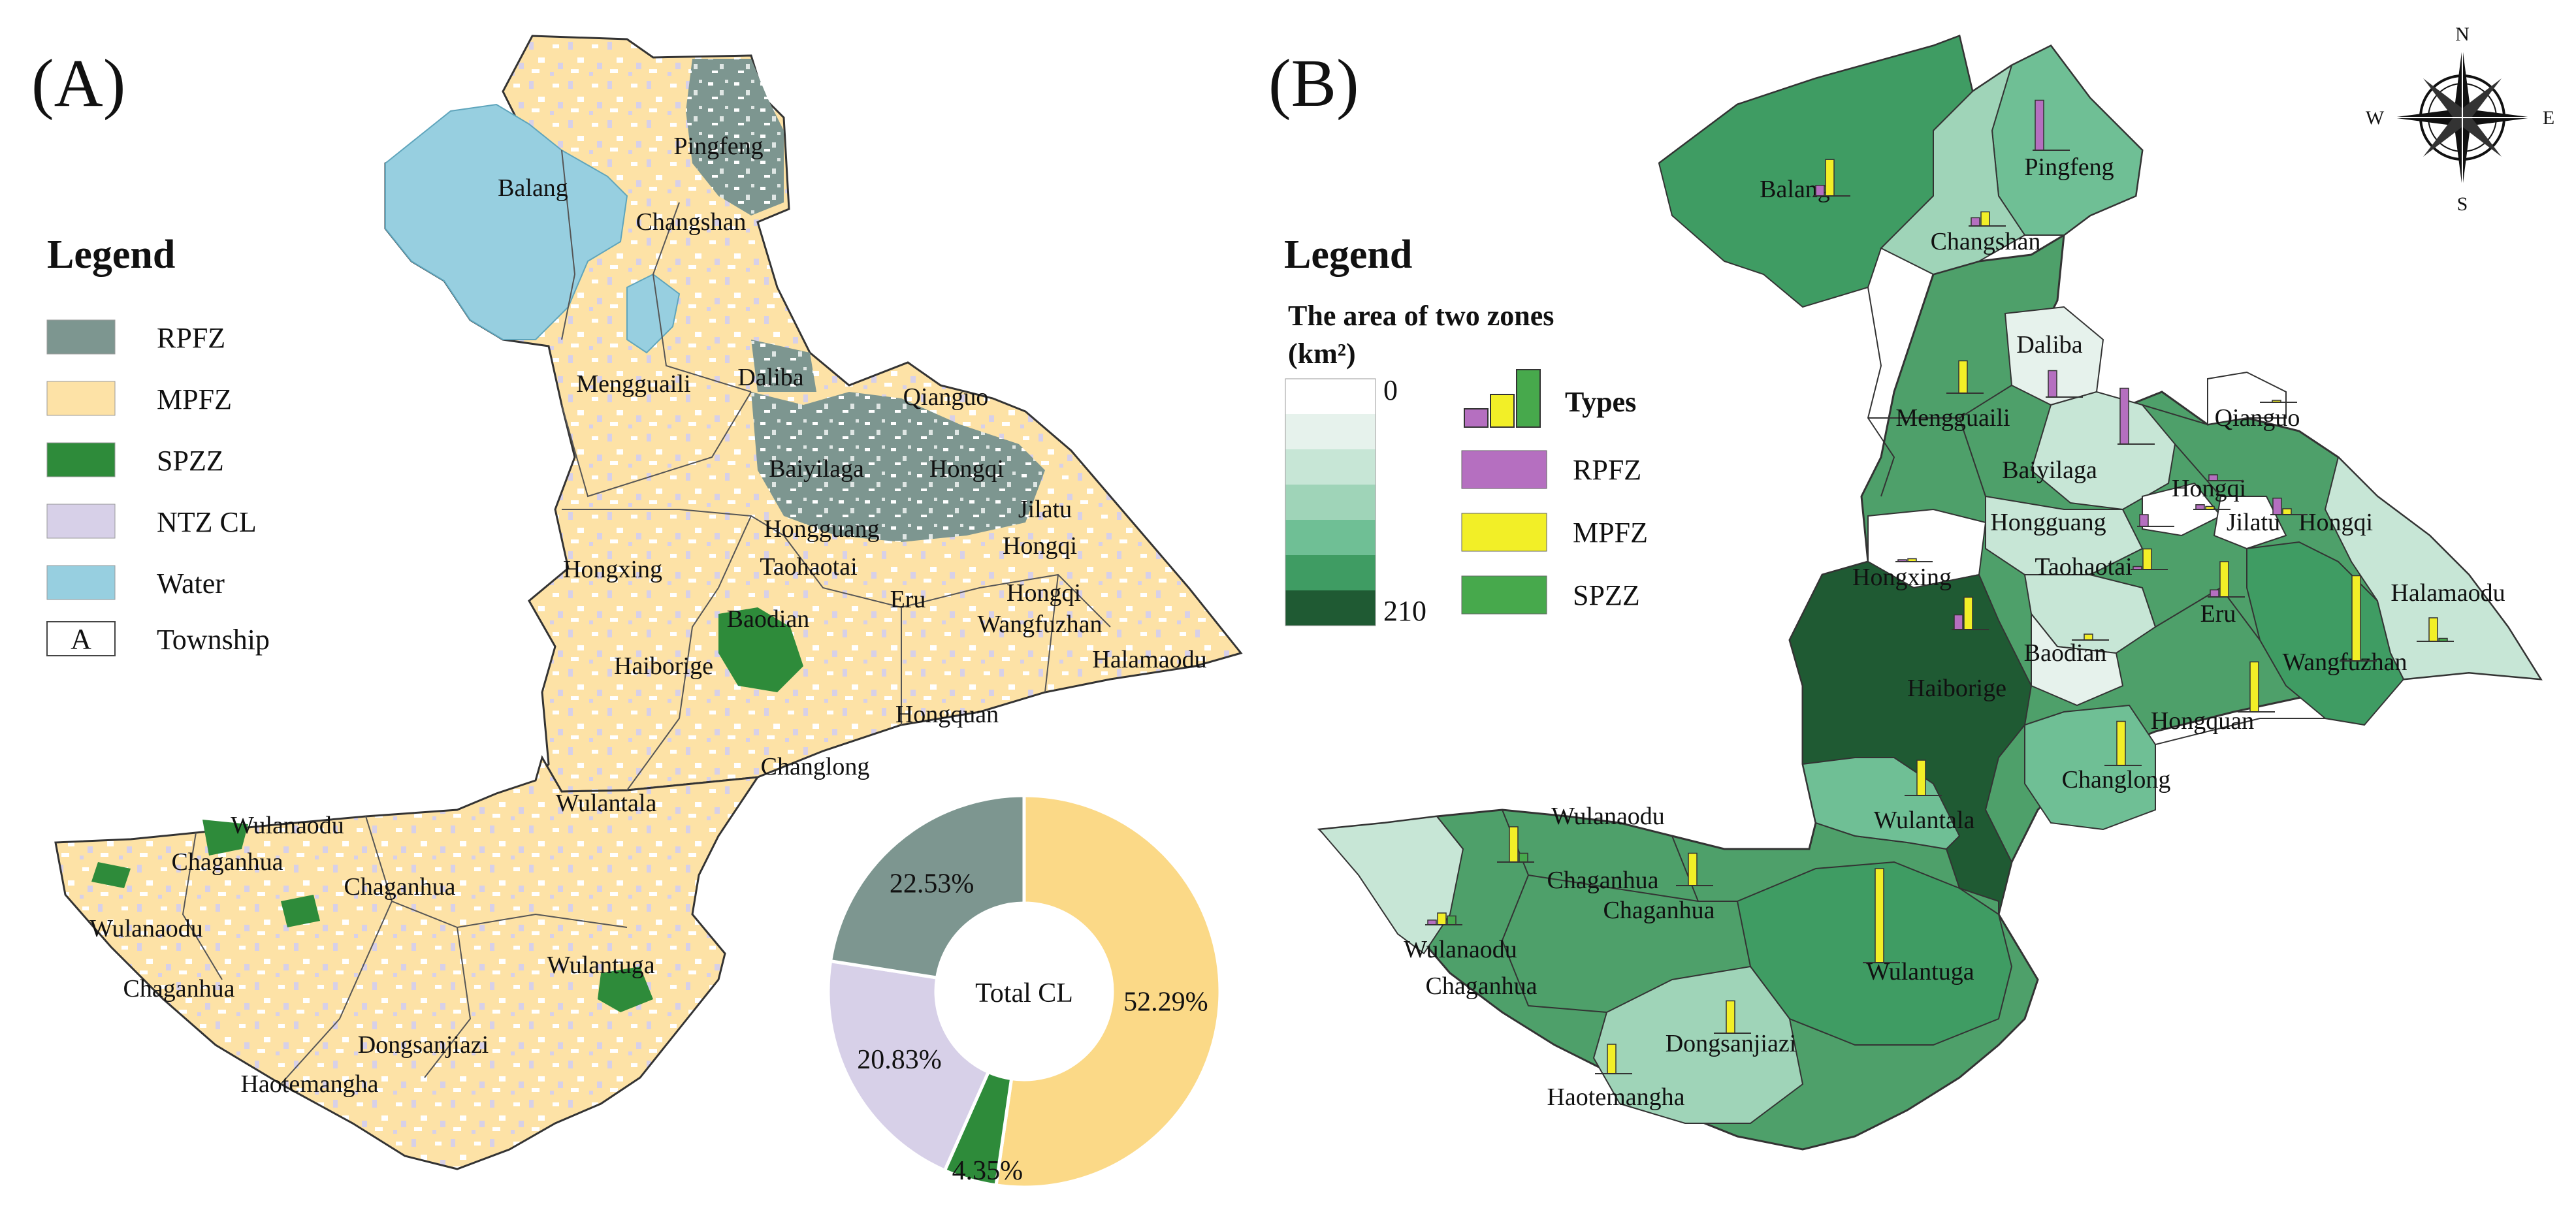  I want to click on township-label-b-baiyilaga: Baiyilaga, so click(2049, 471).